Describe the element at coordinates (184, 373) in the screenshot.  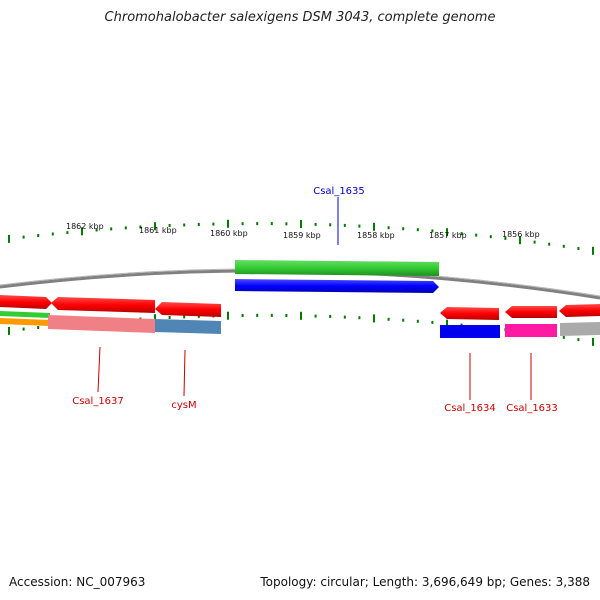
I see `leader-cysm` at that location.